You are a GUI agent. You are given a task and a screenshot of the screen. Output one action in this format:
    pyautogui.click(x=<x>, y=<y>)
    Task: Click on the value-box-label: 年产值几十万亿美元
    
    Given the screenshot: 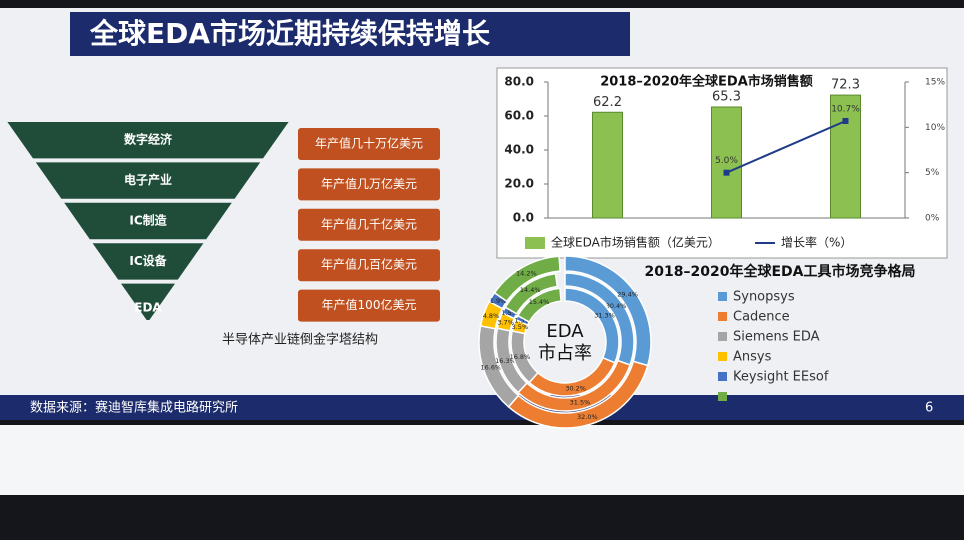 What is the action you would take?
    pyautogui.click(x=369, y=143)
    